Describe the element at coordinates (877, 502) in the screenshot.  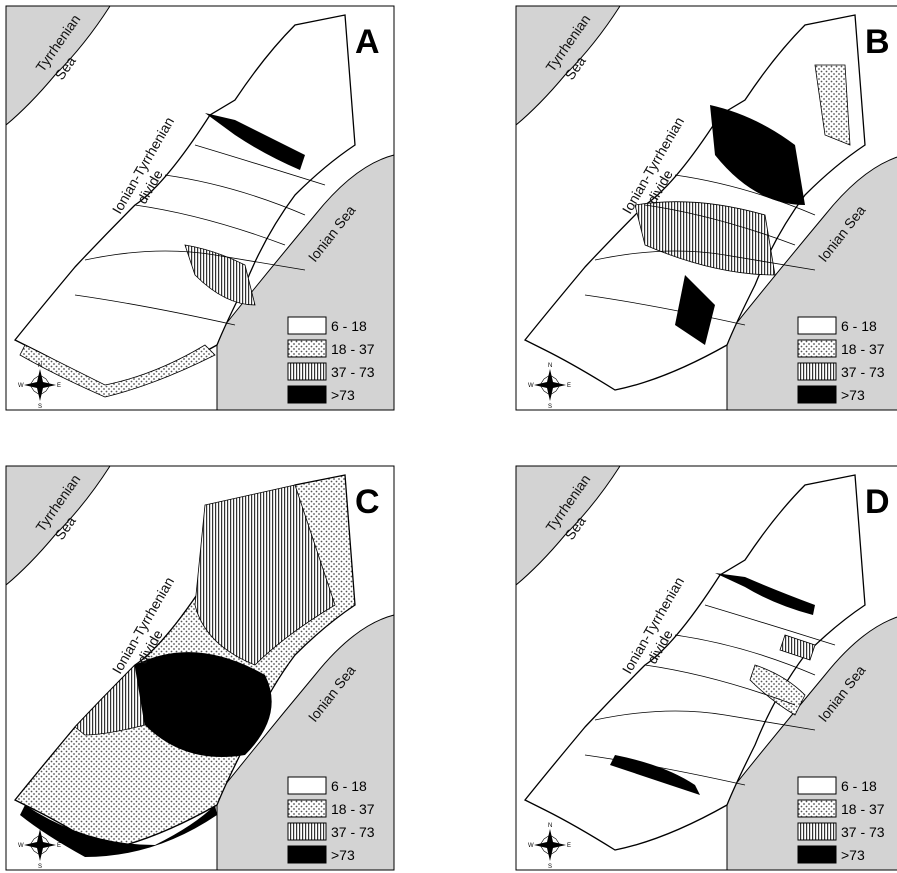
I see `panel-letter-d: D` at that location.